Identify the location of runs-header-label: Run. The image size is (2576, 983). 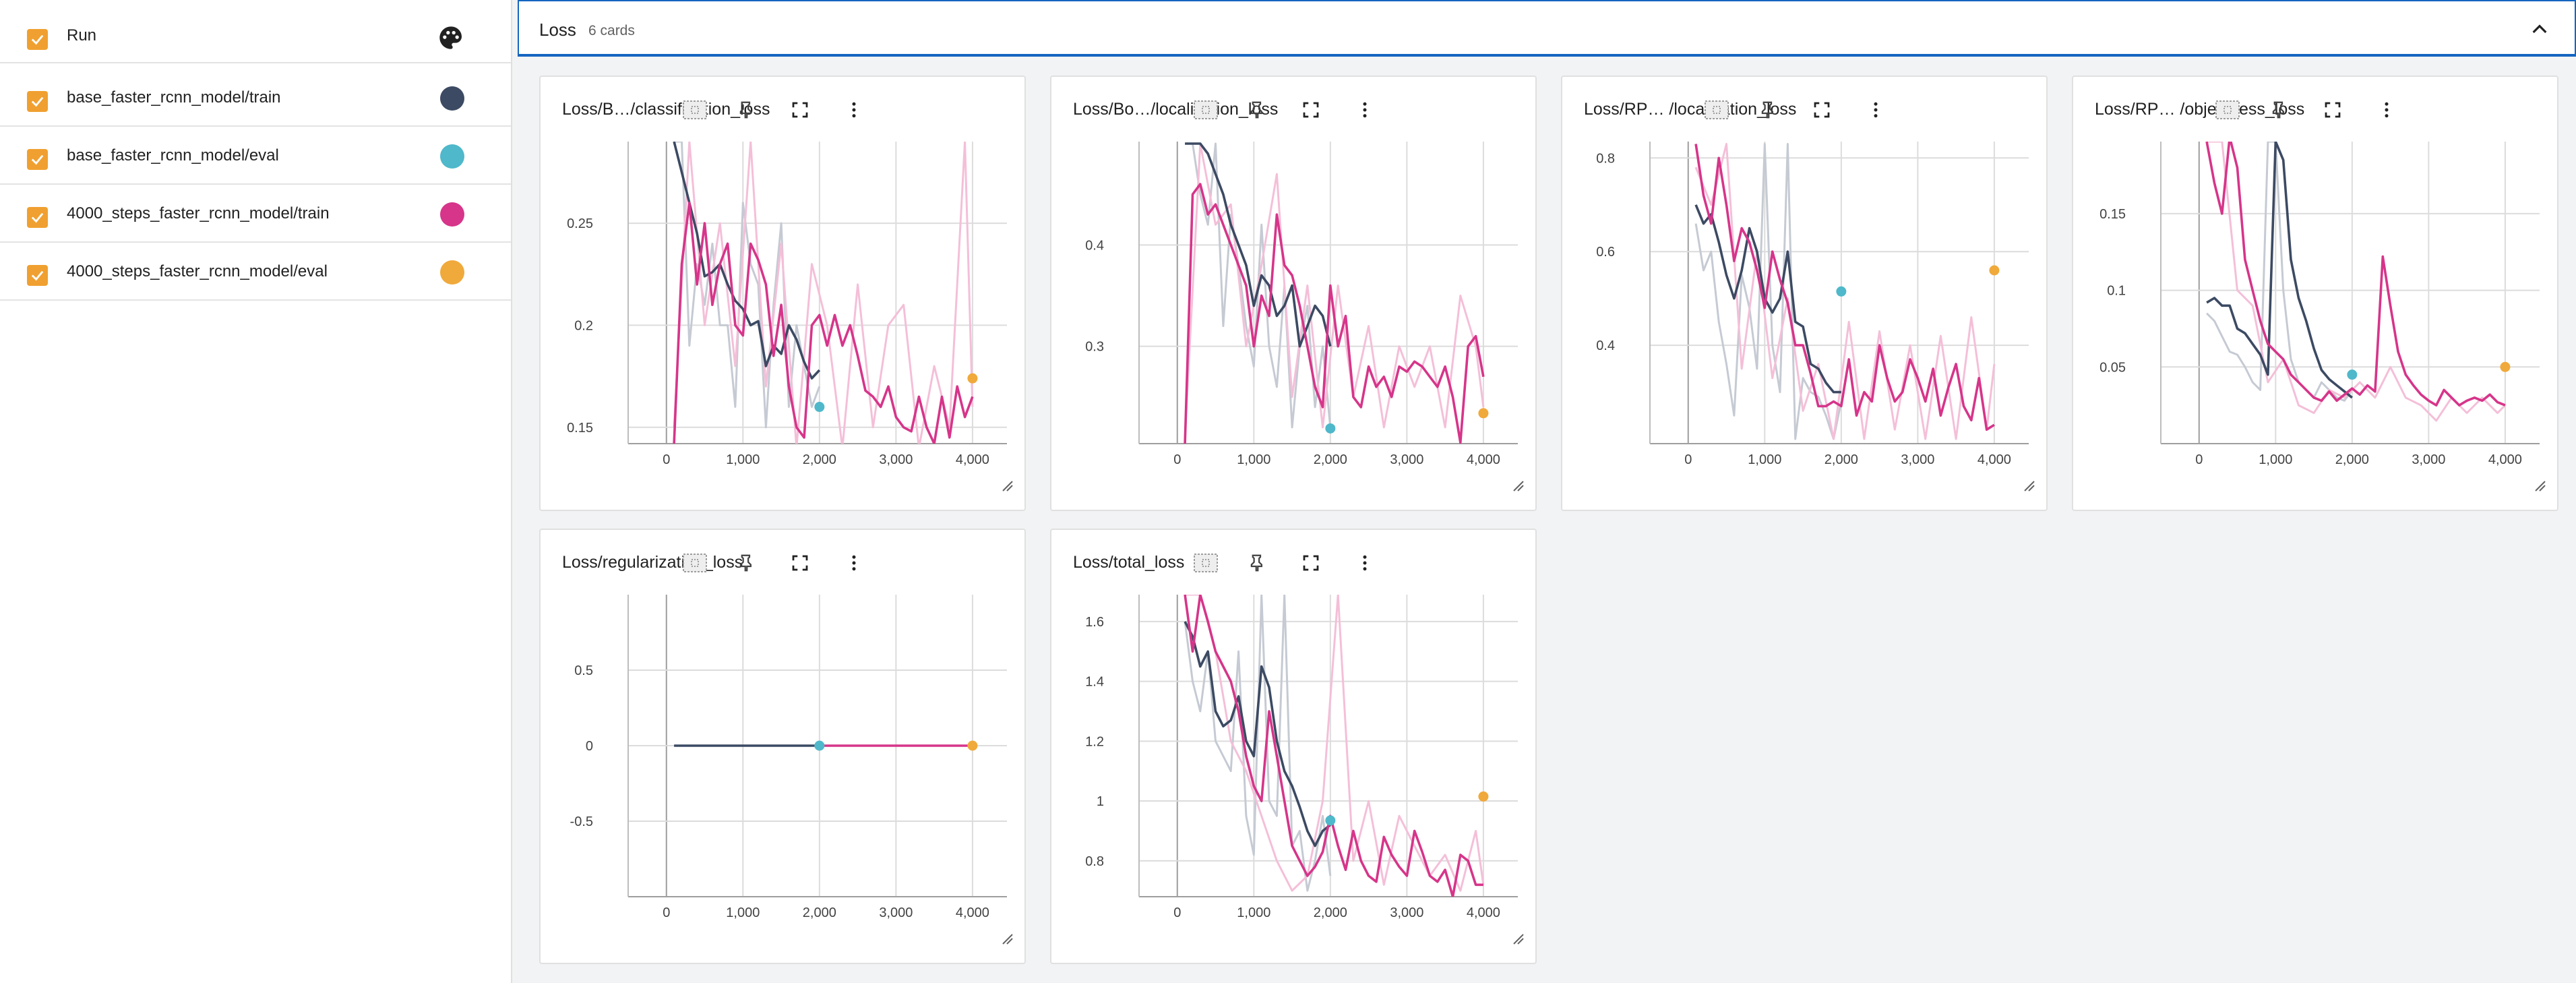
(82, 35).